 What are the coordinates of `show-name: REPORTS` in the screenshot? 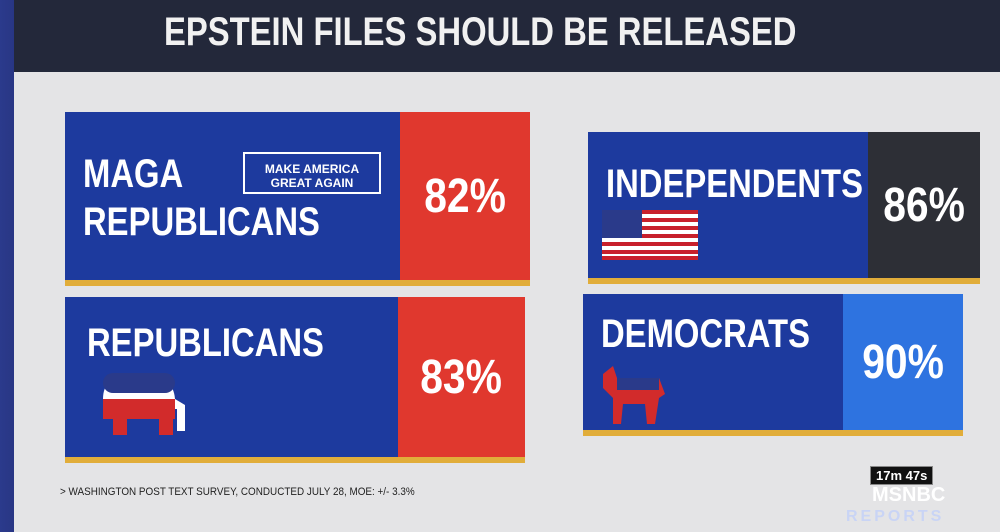 It's located at (895, 516).